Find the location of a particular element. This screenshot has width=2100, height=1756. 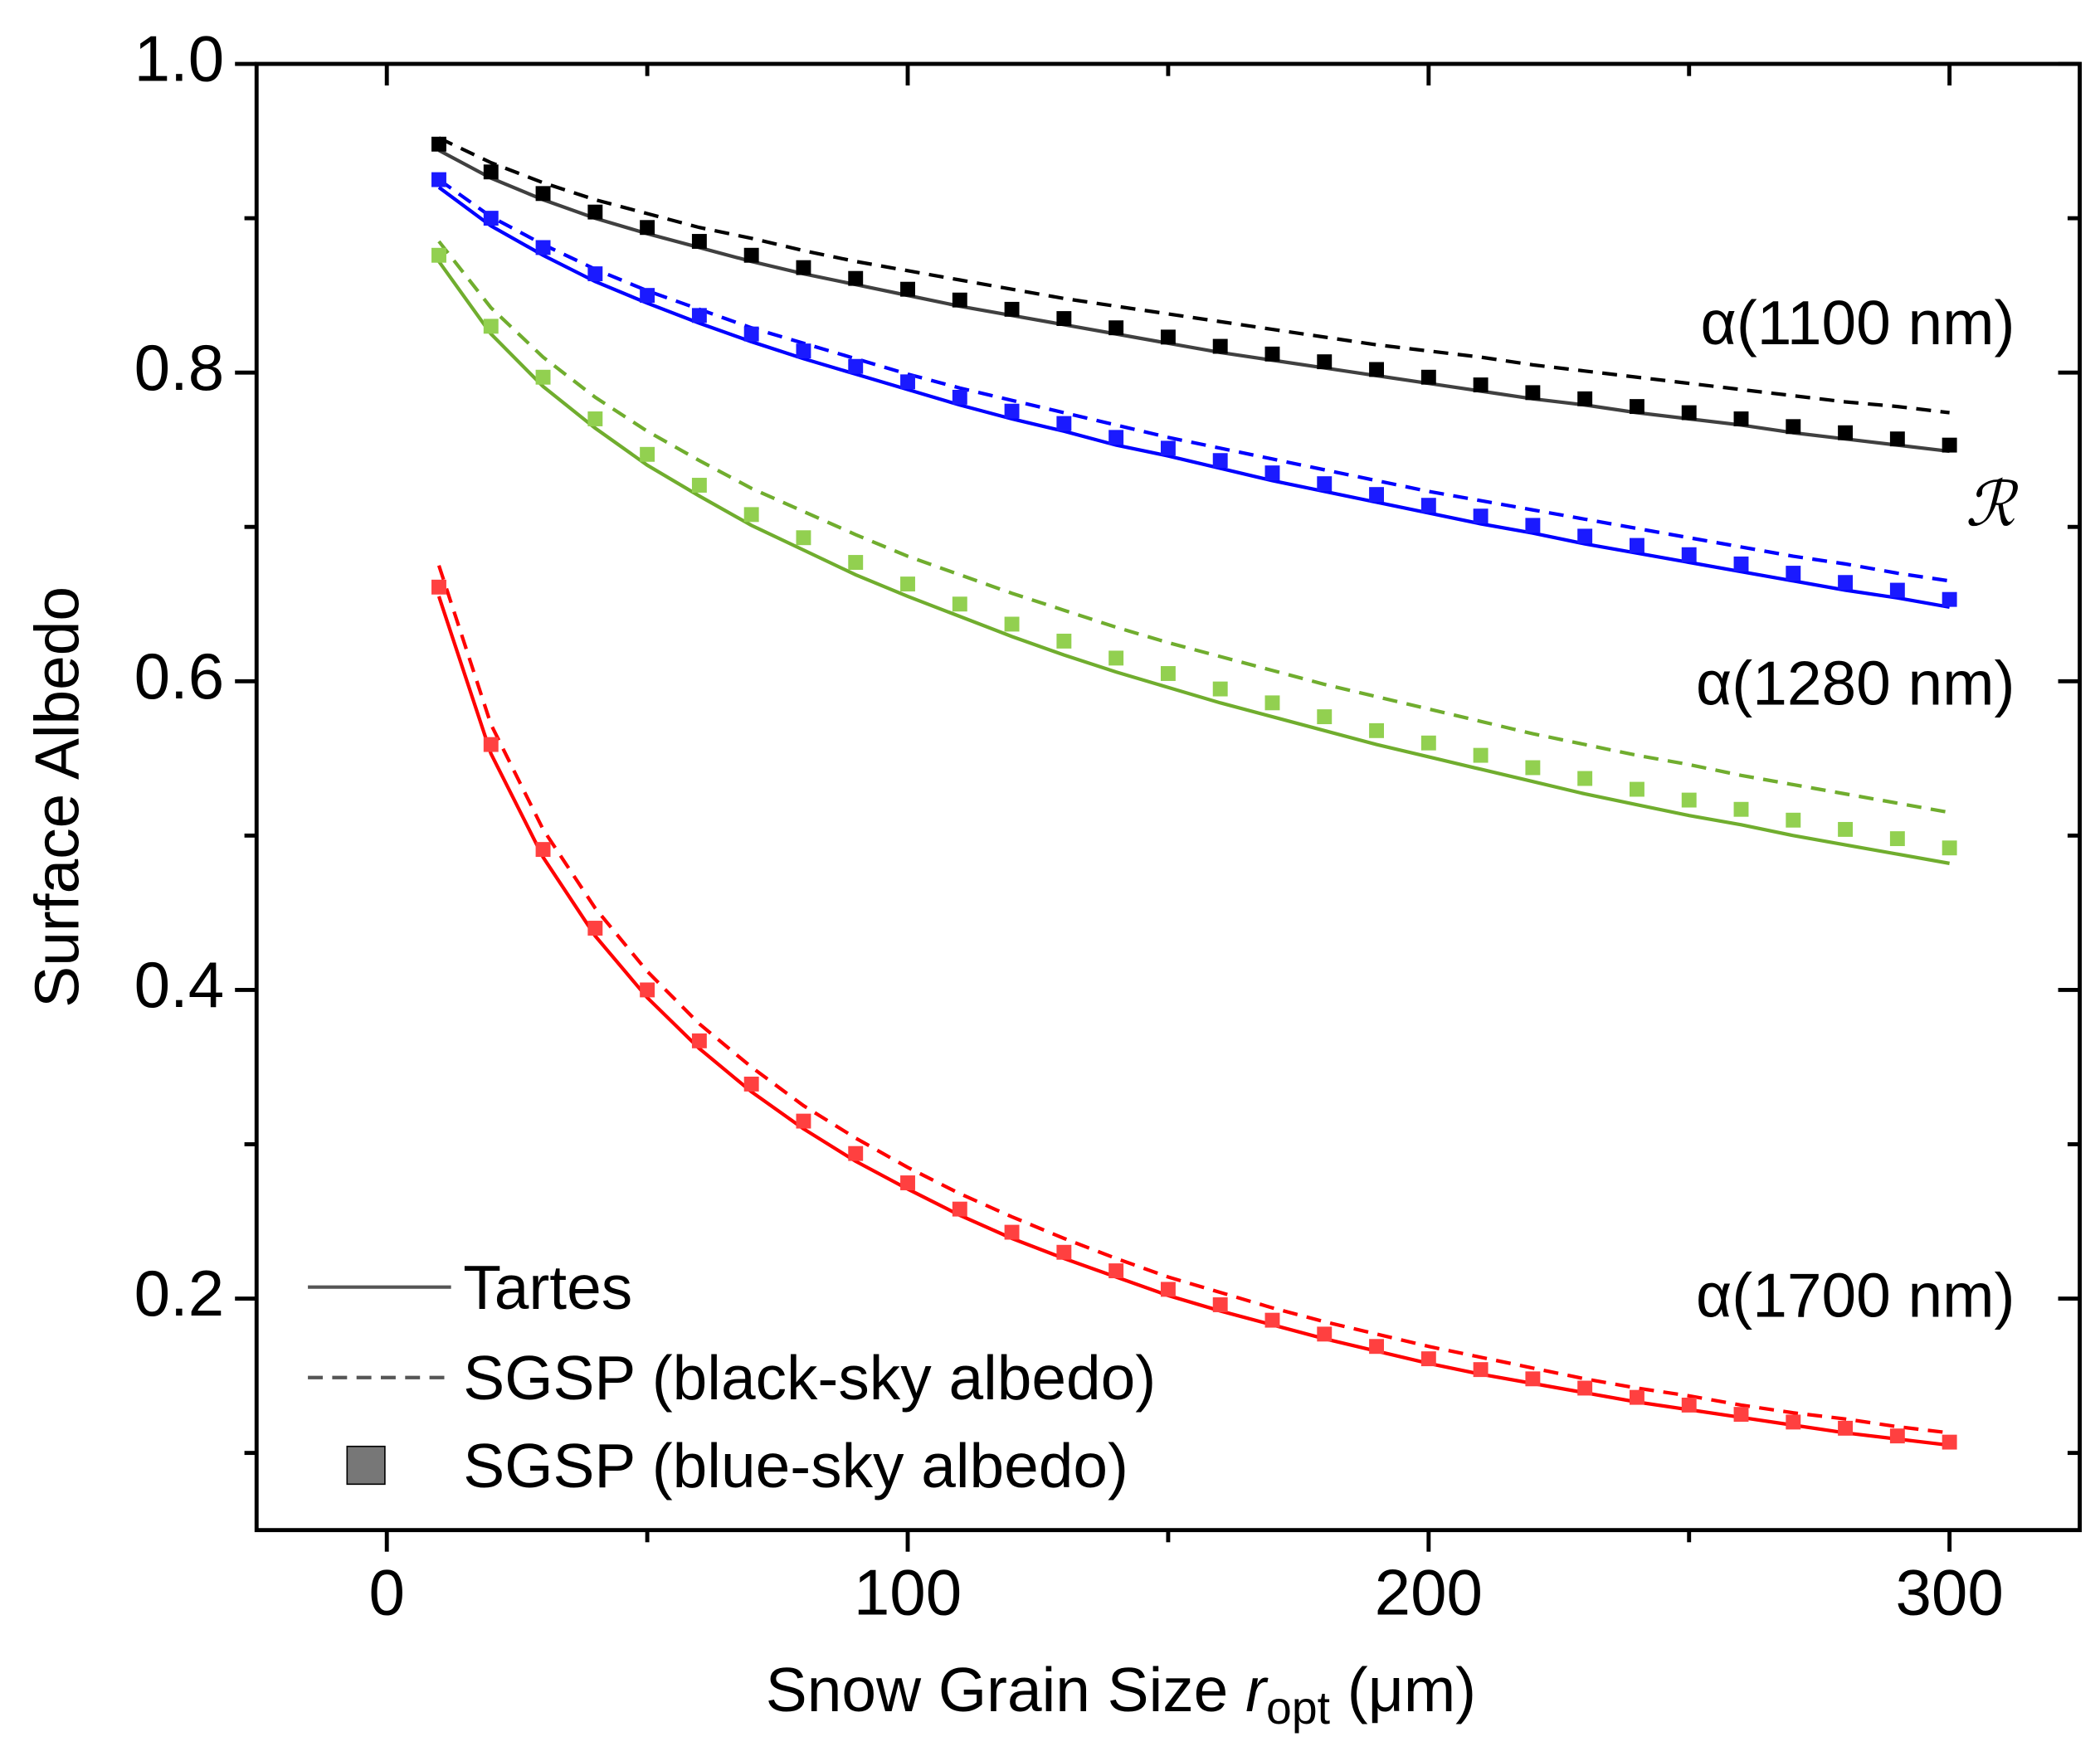

curve-label: ℛ is located at coordinates (1993, 505).